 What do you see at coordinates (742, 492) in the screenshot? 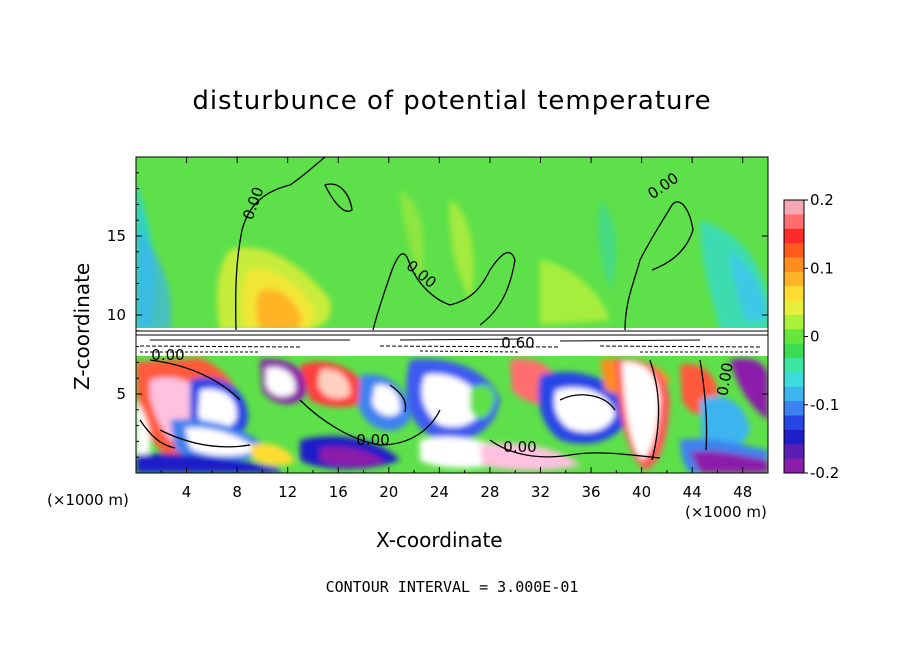
I see `x-tick-label: 48` at bounding box center [742, 492].